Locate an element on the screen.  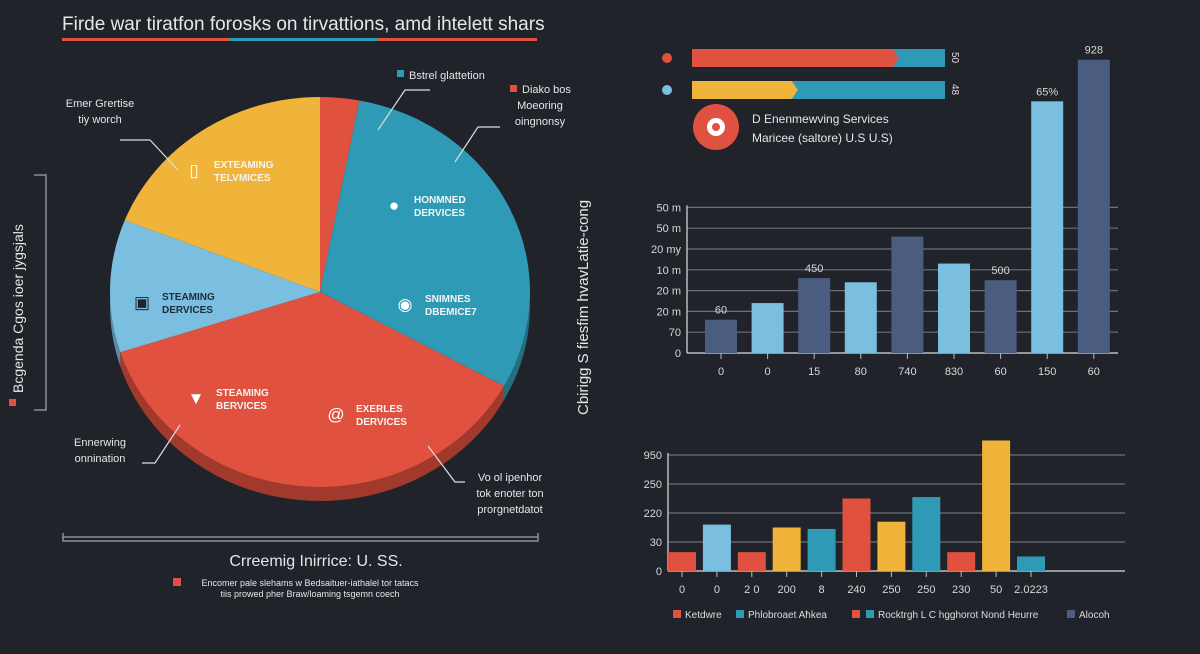
target-icon-center is located at coordinates (716, 127).